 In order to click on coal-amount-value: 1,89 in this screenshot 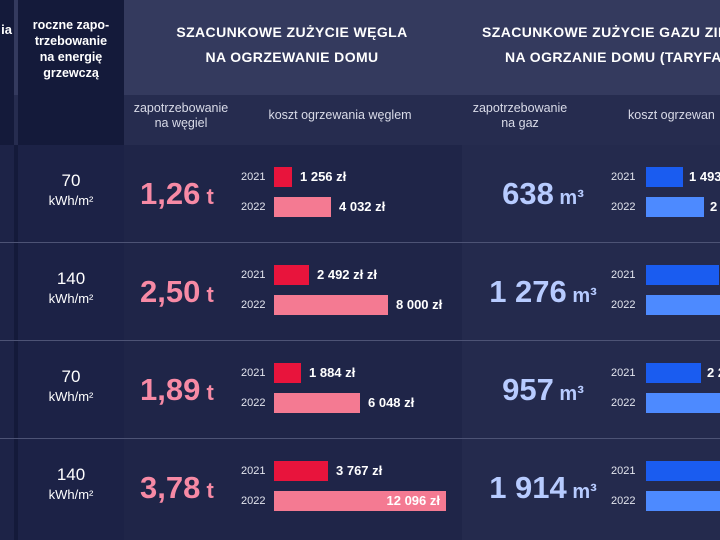, I will do `click(170, 389)`.